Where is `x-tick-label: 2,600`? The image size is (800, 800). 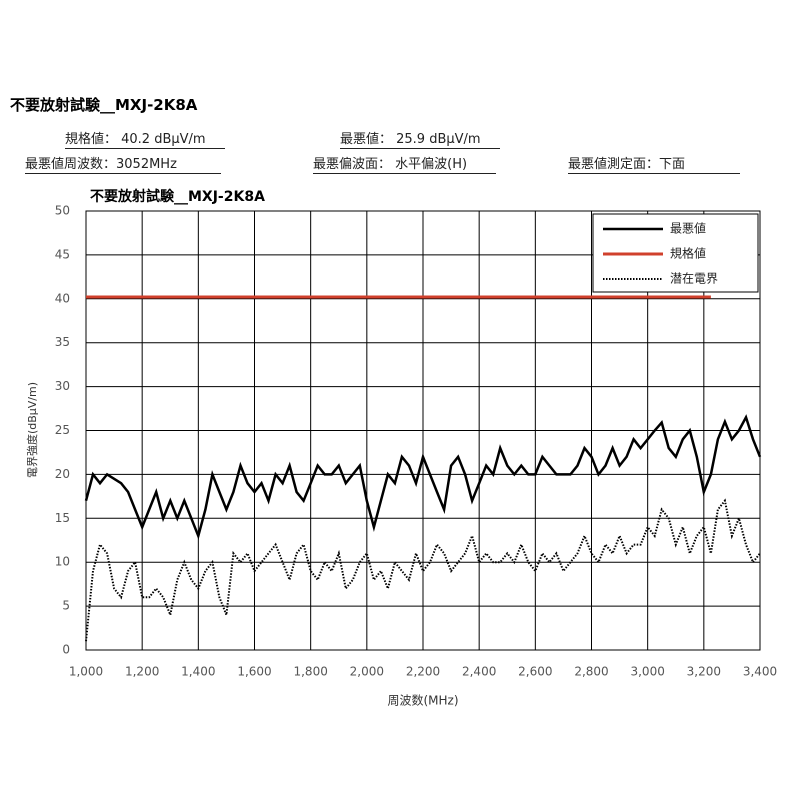 x-tick-label: 2,600 is located at coordinates (535, 672).